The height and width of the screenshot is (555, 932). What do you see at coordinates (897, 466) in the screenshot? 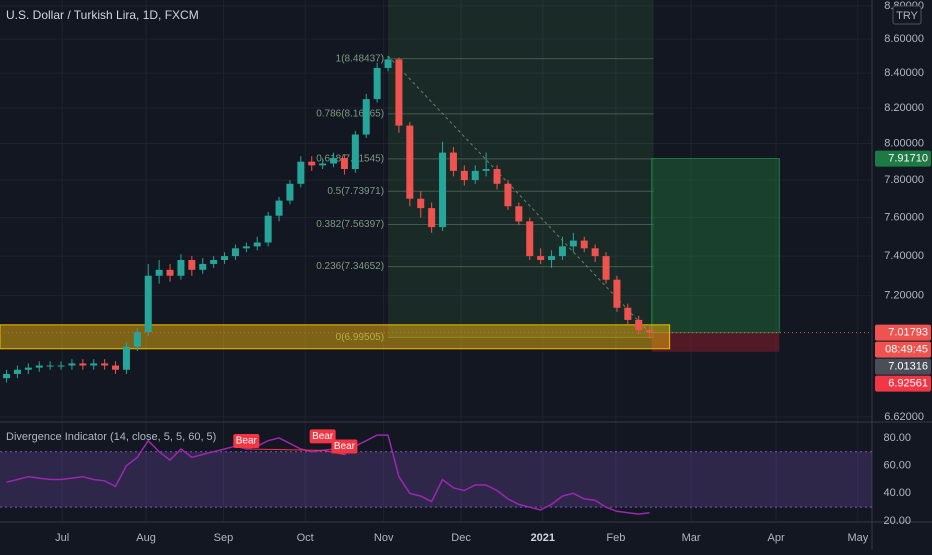
I see `y-tick-label: 60.00` at bounding box center [897, 466].